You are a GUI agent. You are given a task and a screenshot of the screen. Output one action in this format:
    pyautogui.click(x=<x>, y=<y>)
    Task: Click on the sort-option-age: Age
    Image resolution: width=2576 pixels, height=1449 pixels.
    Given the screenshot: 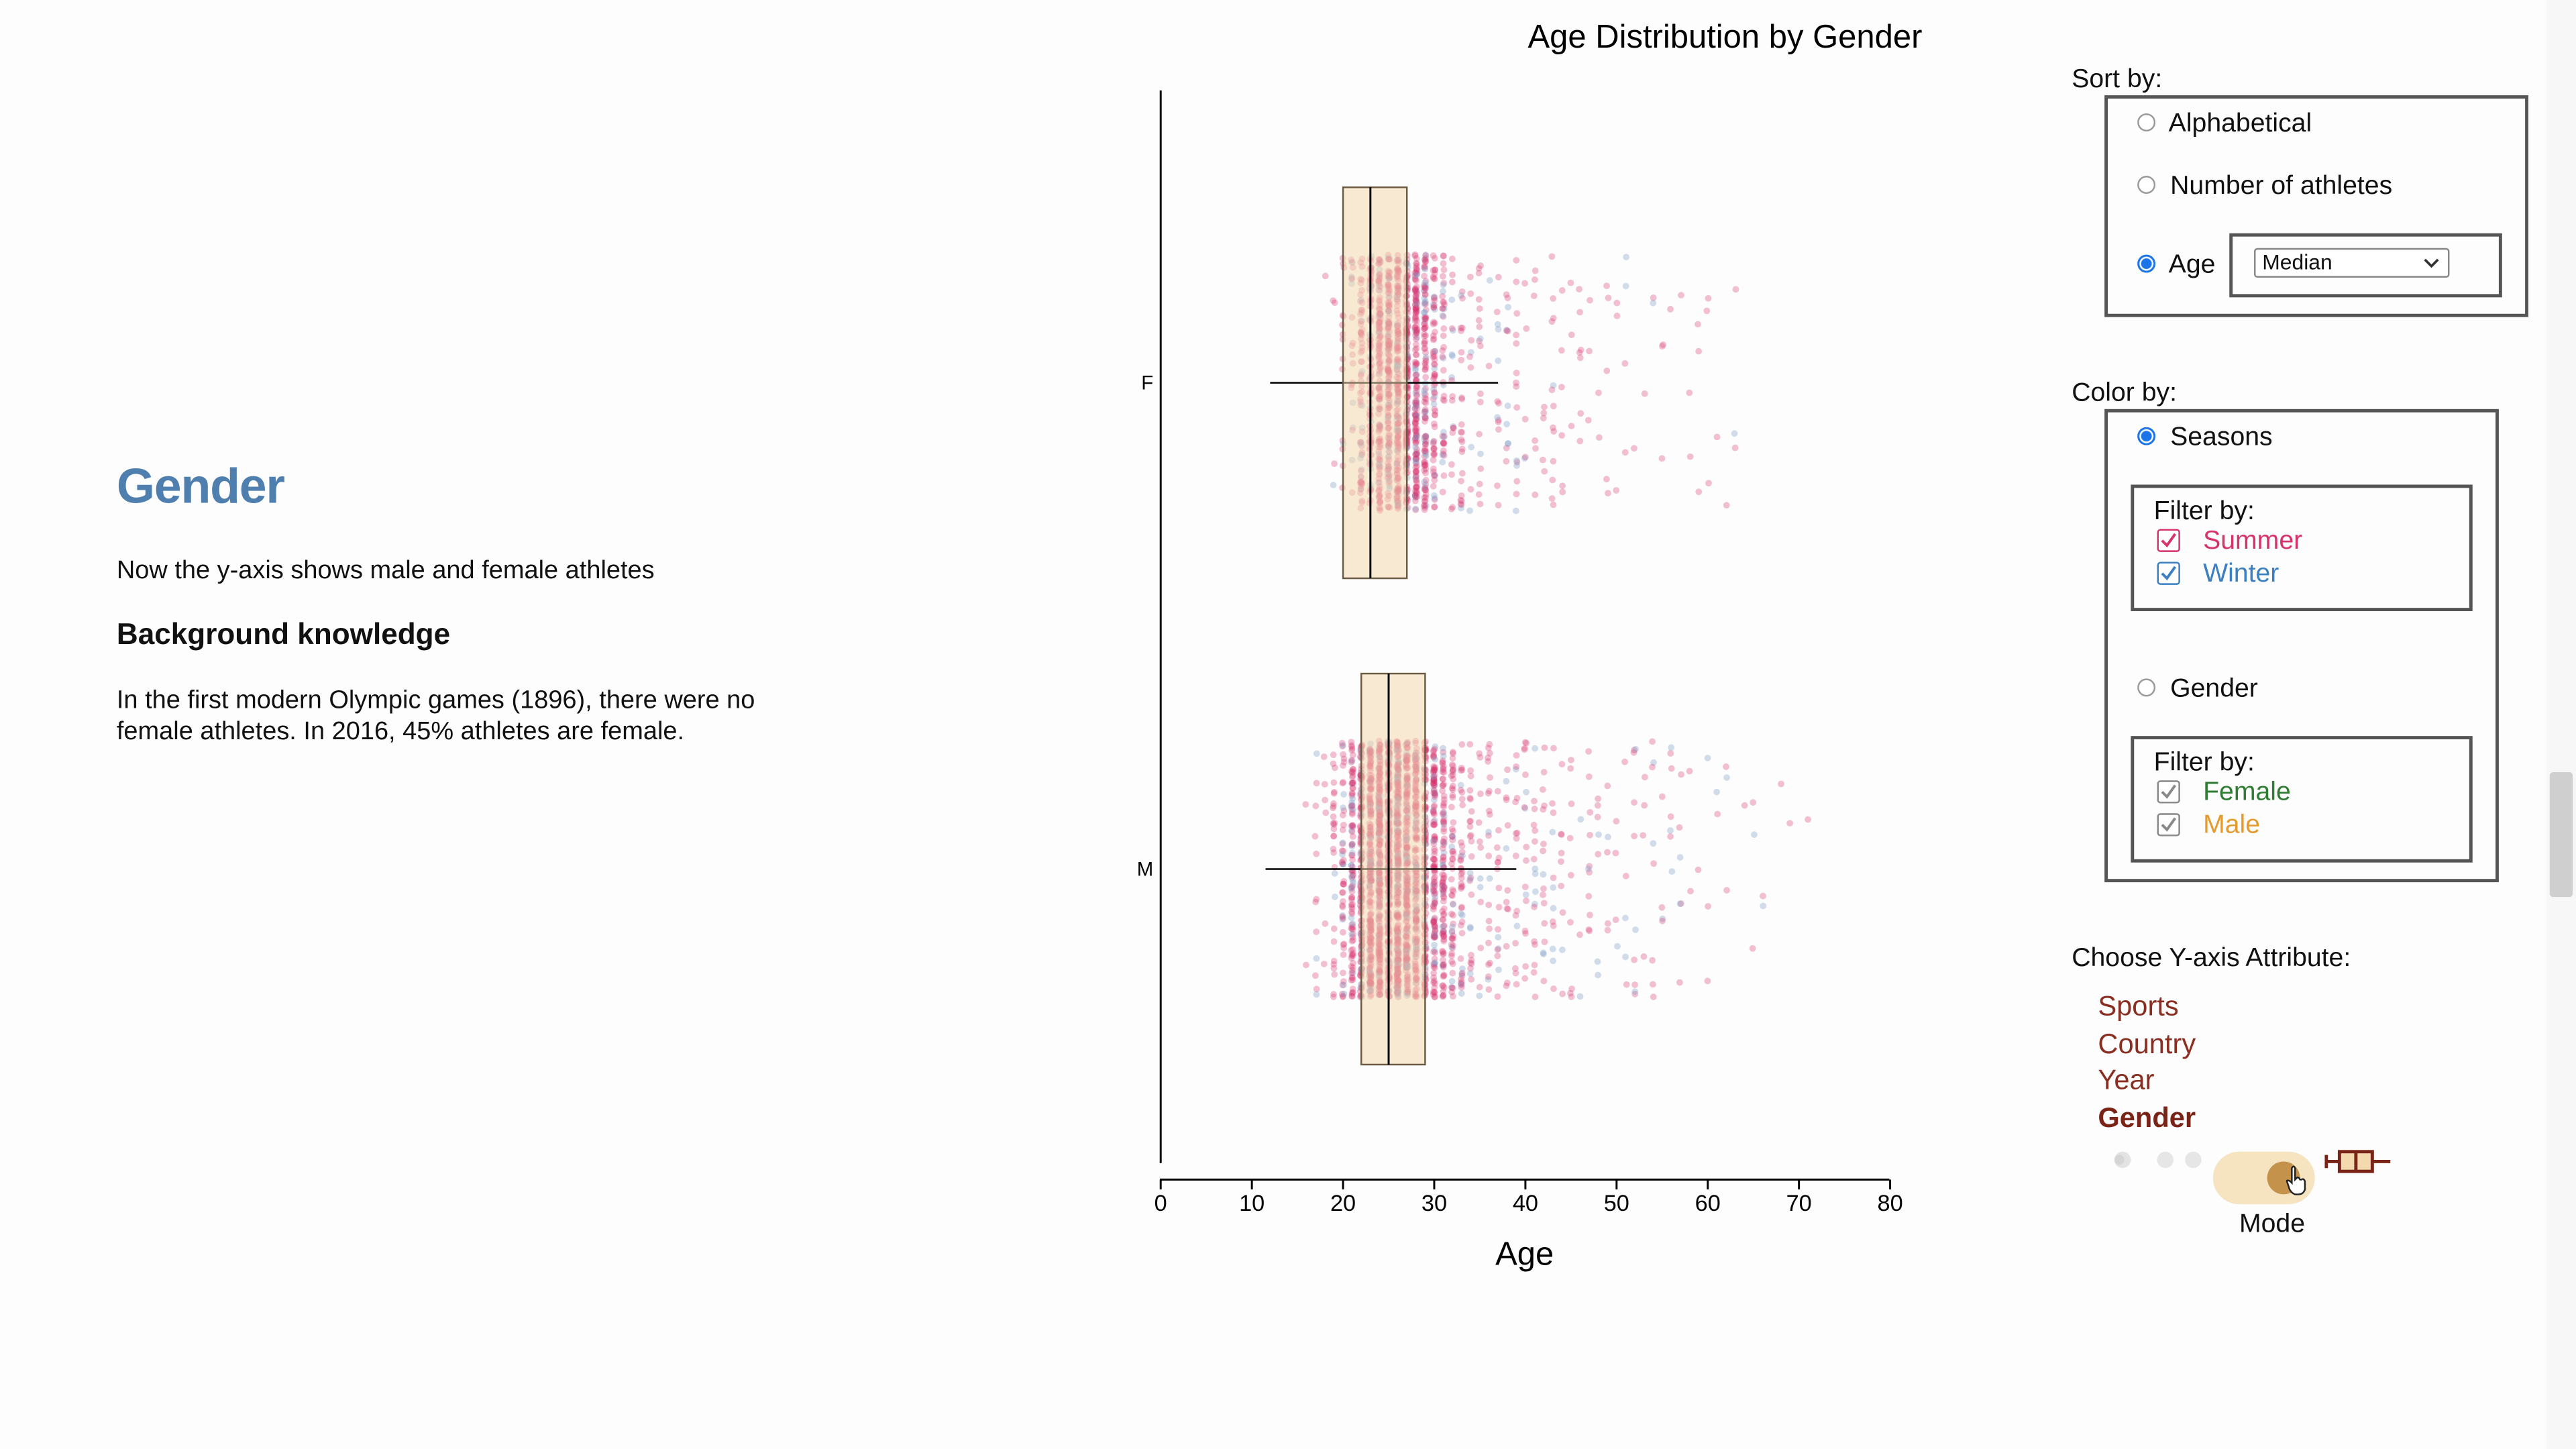 What is the action you would take?
    pyautogui.click(x=2192, y=265)
    